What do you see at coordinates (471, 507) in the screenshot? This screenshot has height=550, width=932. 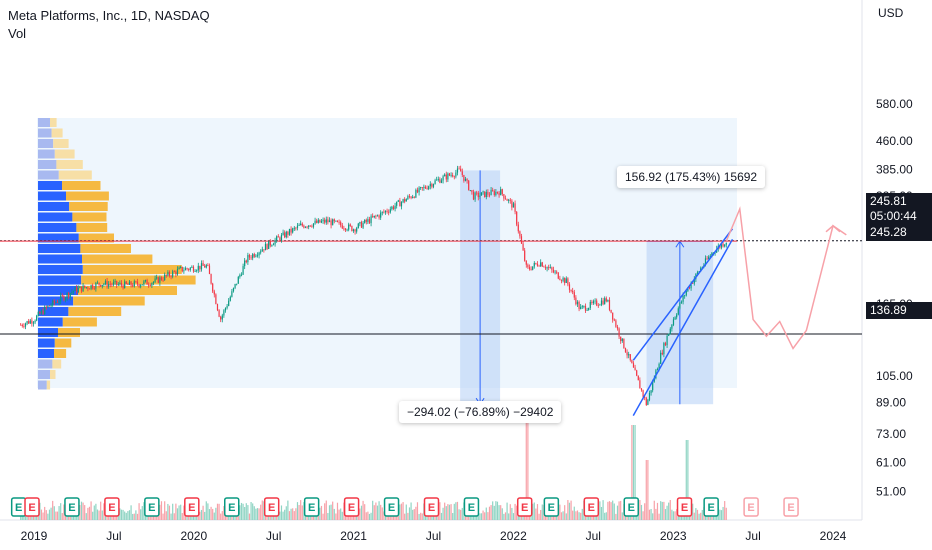 I see `earnings-marker: E` at bounding box center [471, 507].